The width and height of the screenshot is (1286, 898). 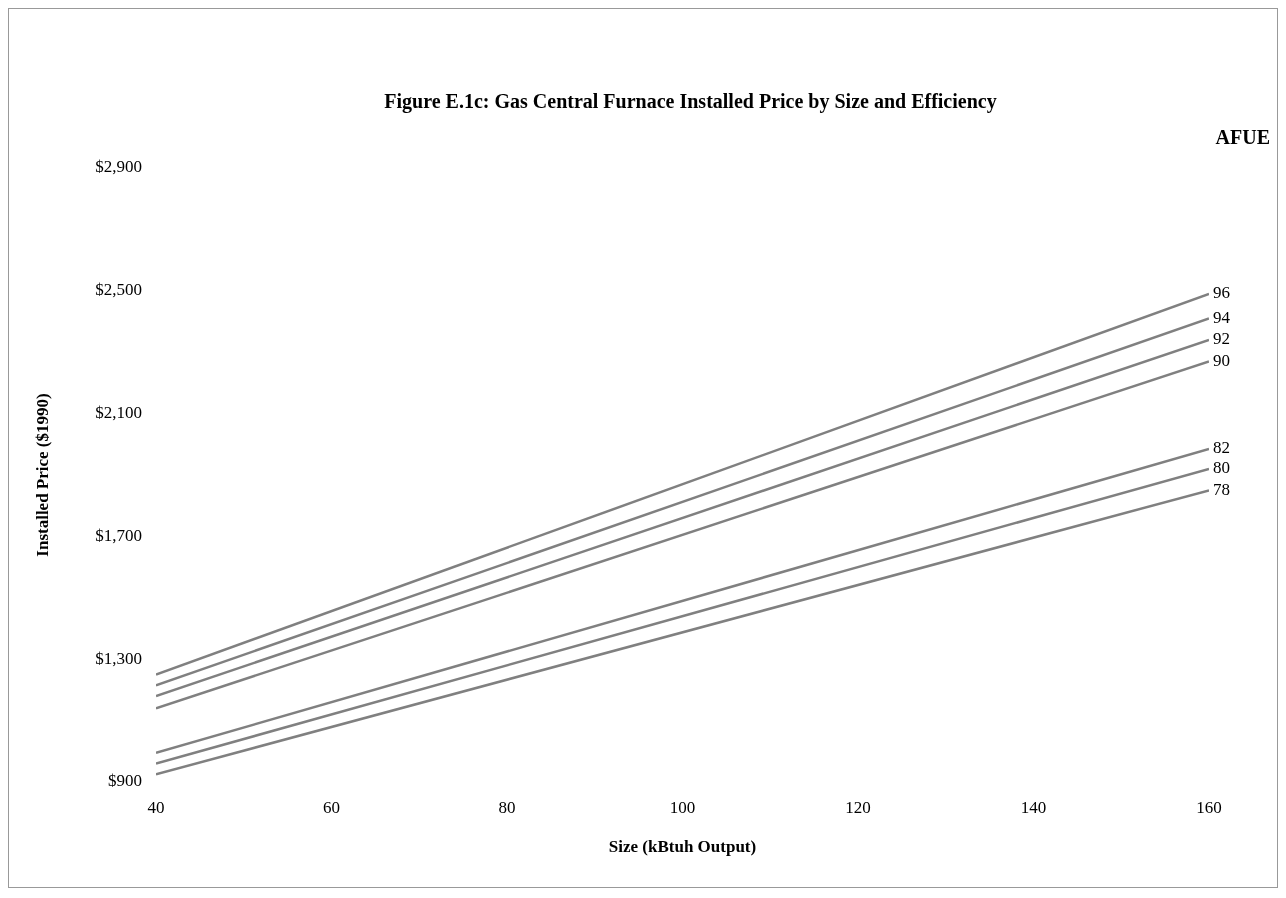 What do you see at coordinates (1221, 489) in the screenshot?
I see `series-label: 78` at bounding box center [1221, 489].